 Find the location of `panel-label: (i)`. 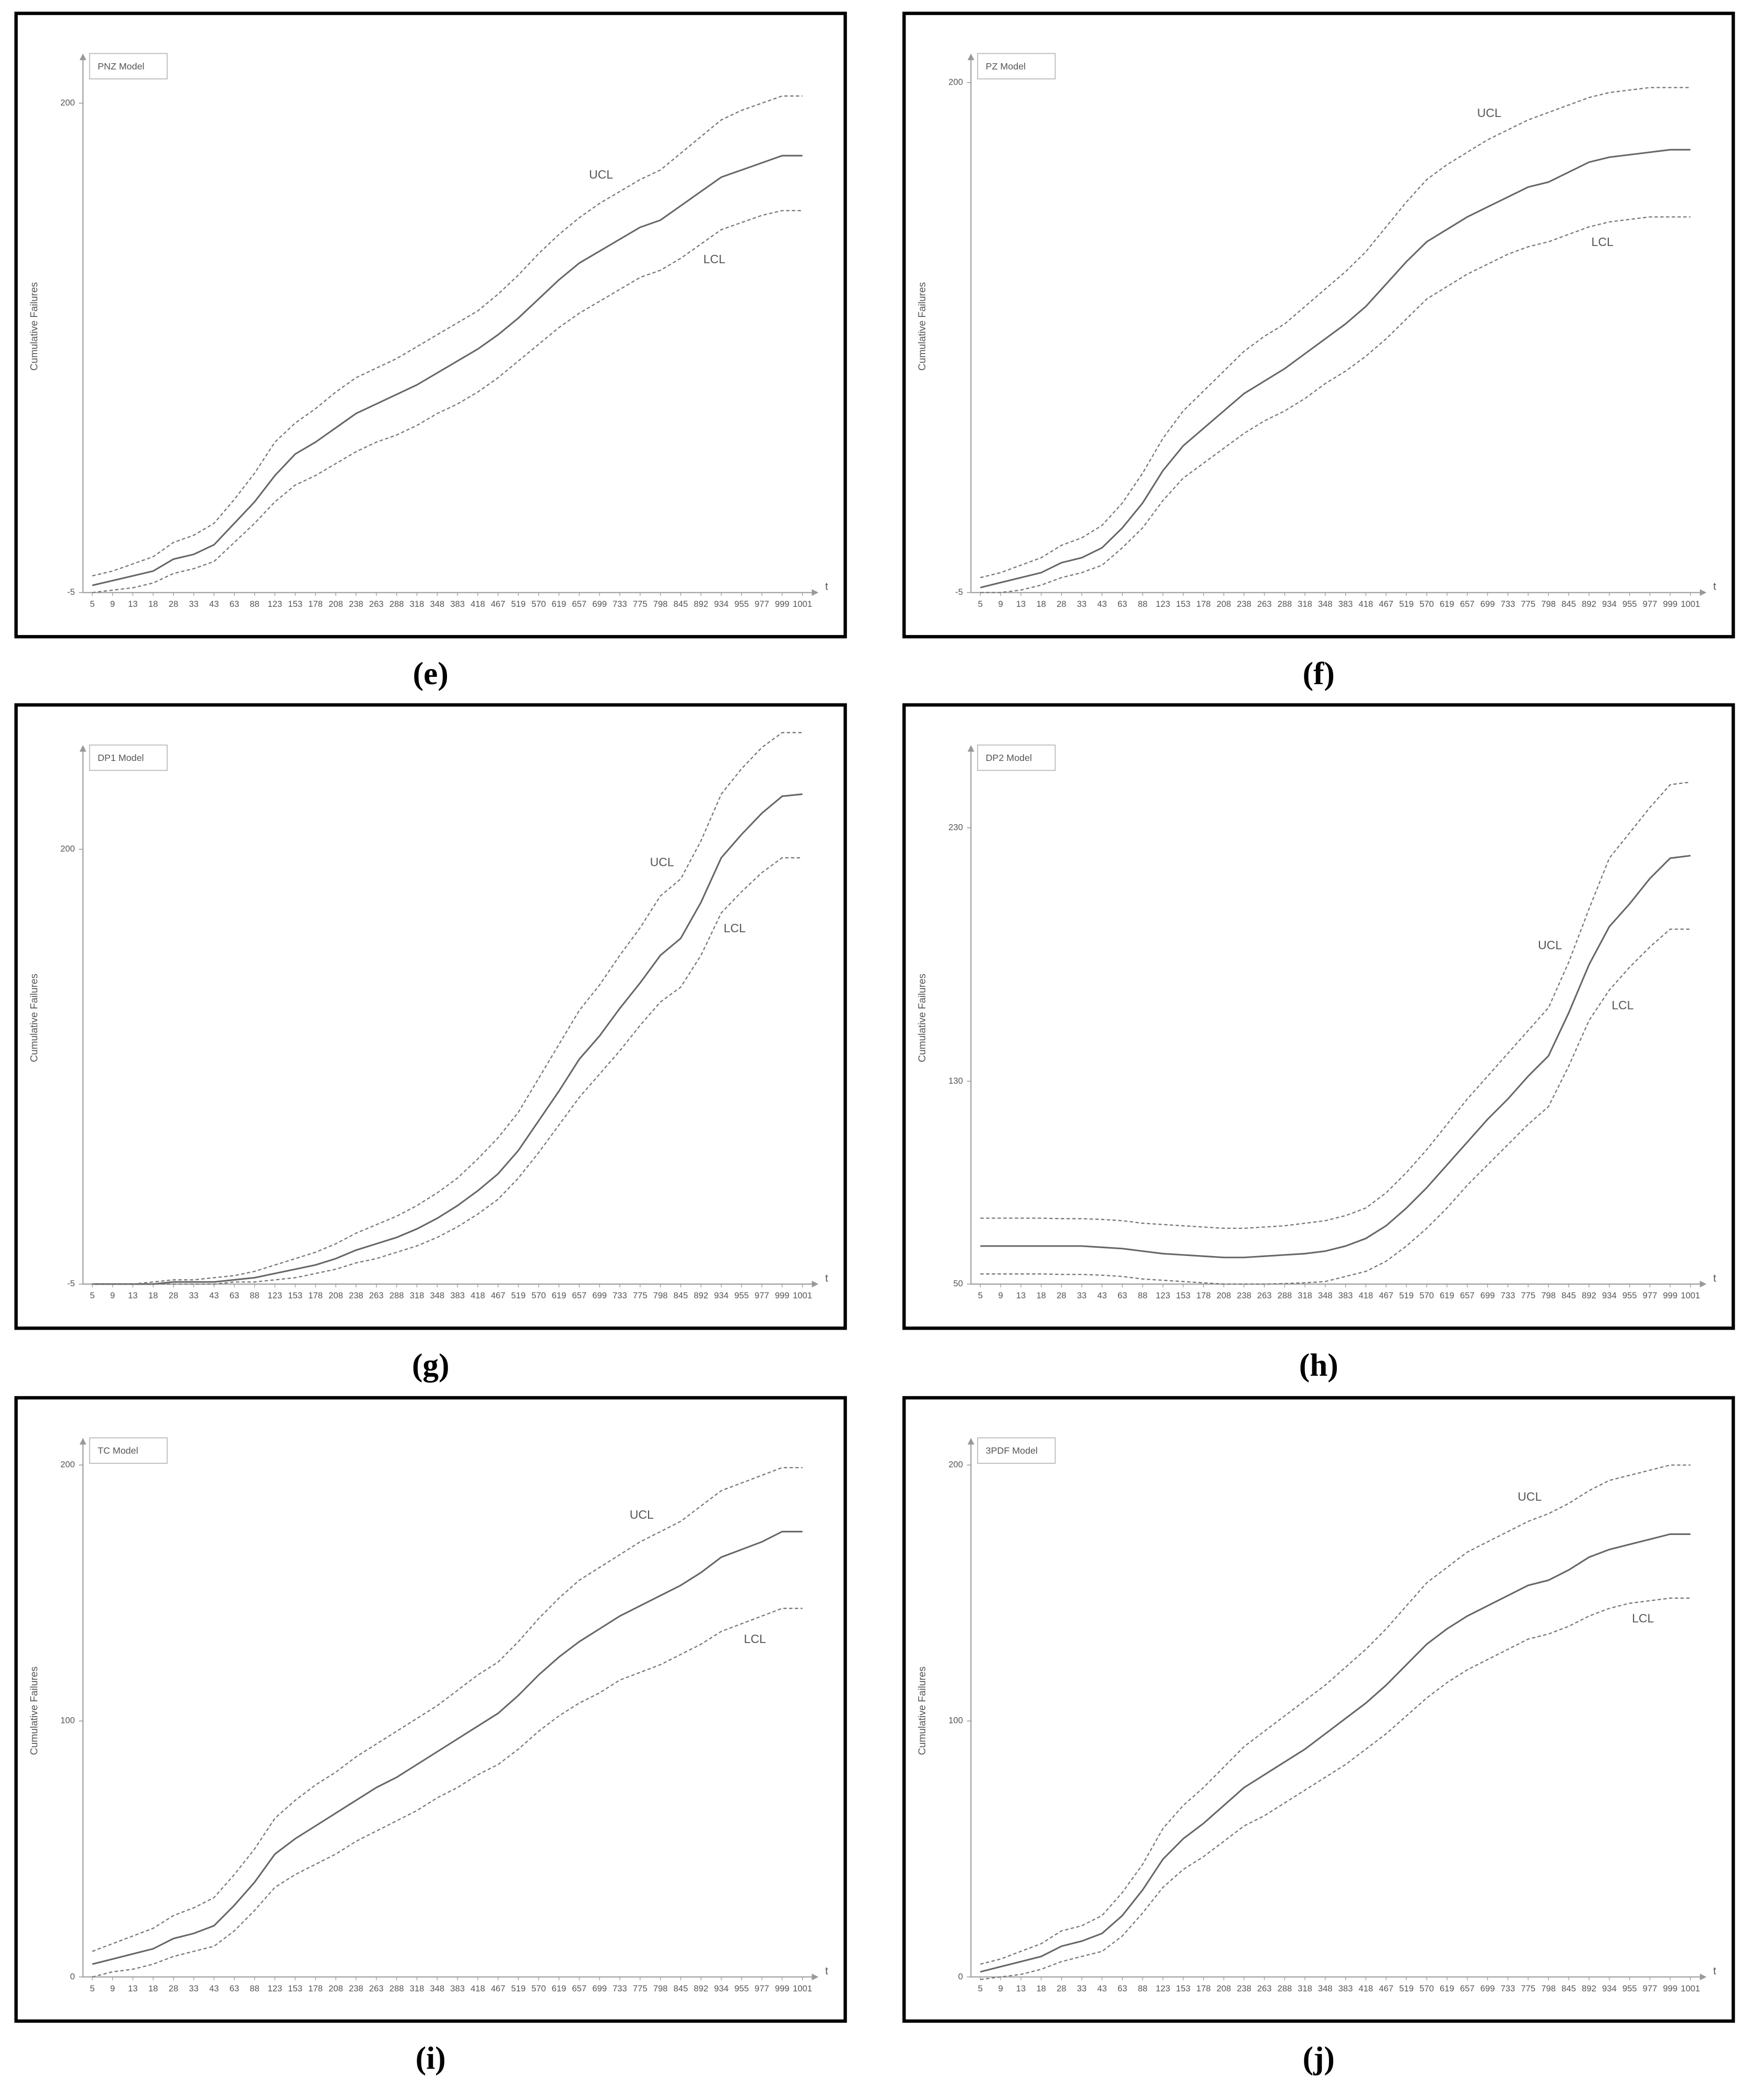

panel-label: (i) is located at coordinates (431, 2058).